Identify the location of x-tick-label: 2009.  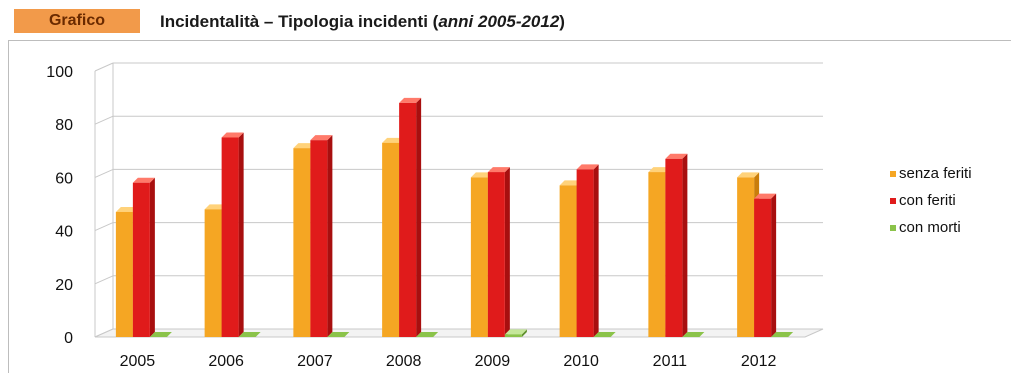
(493, 361).